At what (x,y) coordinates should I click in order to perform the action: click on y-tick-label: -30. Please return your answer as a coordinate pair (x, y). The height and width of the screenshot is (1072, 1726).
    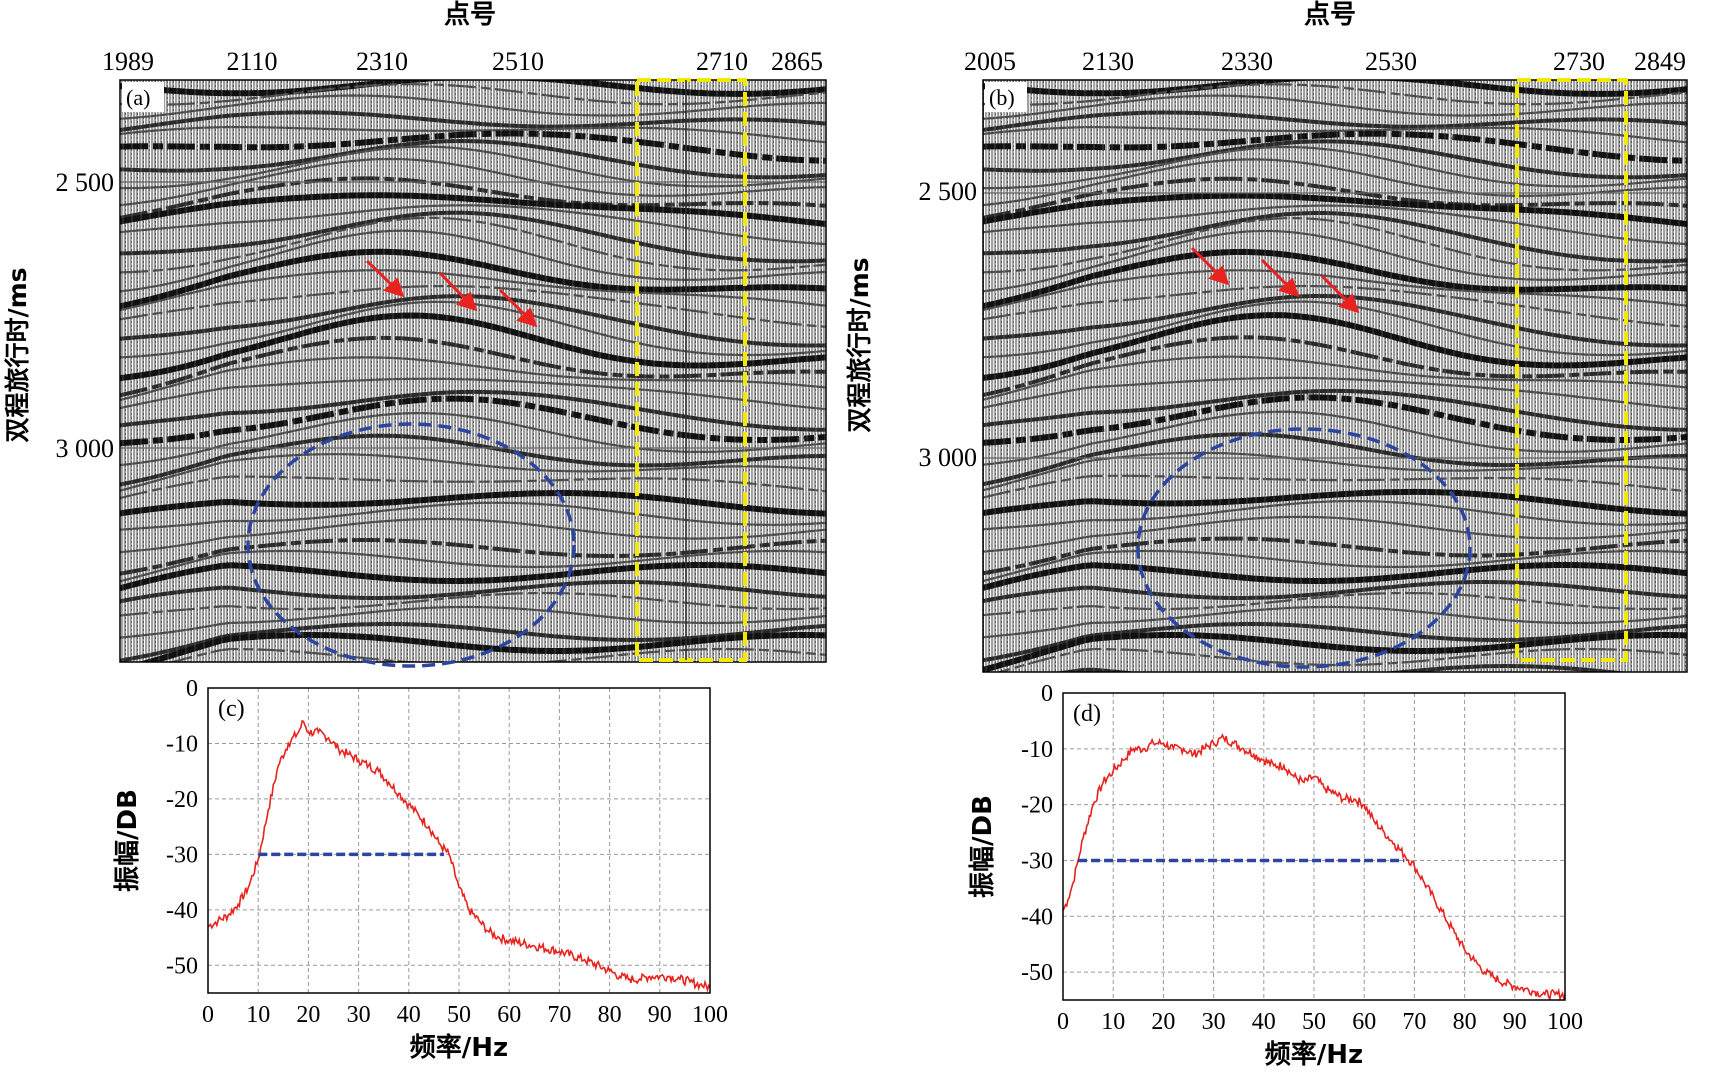
    Looking at the image, I should click on (182, 855).